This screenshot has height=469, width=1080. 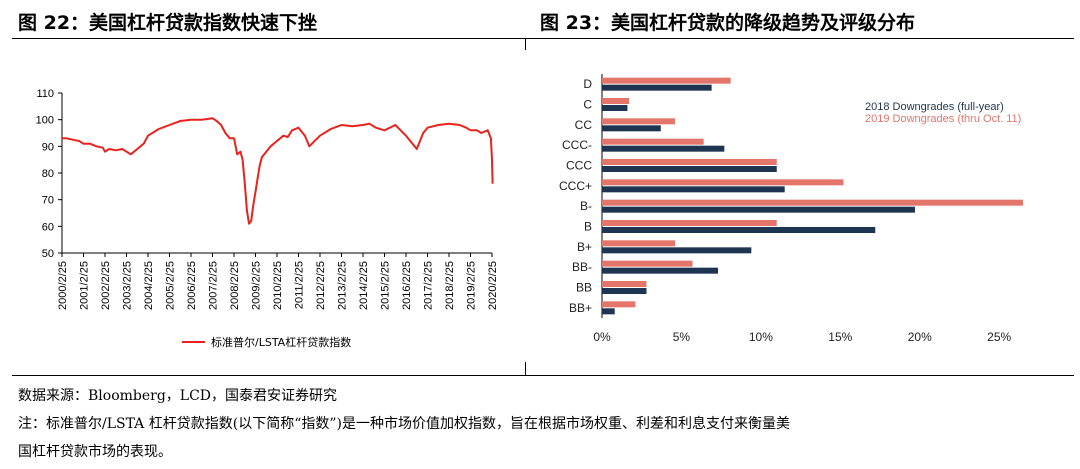 What do you see at coordinates (580, 308) in the screenshot?
I see `category-label: BB+` at bounding box center [580, 308].